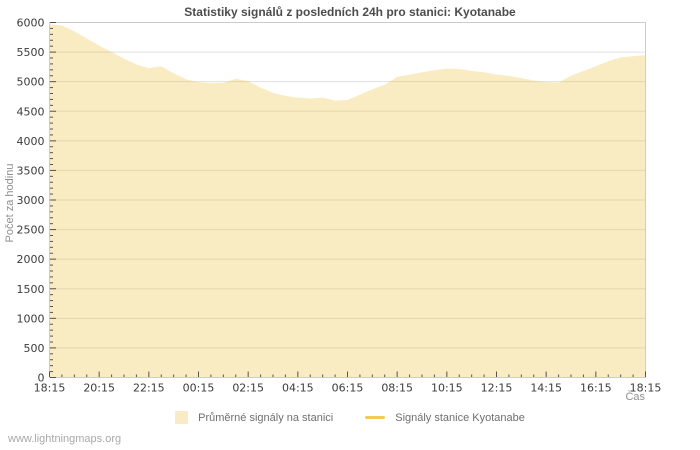 This screenshot has height=450, width=700. What do you see at coordinates (31, 230) in the screenshot?
I see `y-tick-label: 2500` at bounding box center [31, 230].